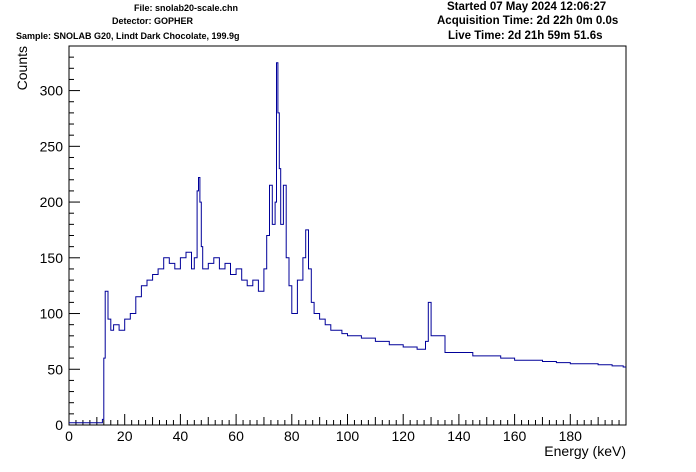 This screenshot has height=472, width=696. What do you see at coordinates (59, 425) in the screenshot?
I see `y-tick-label: 0` at bounding box center [59, 425].